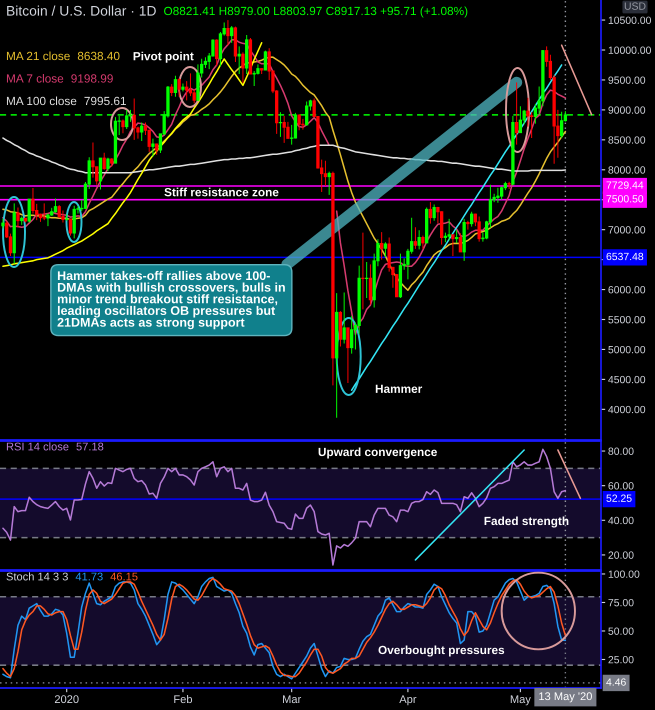 This screenshot has height=710, width=655. Describe the element at coordinates (627, 320) in the screenshot. I see `y-tick-label: 5500.00` at that location.